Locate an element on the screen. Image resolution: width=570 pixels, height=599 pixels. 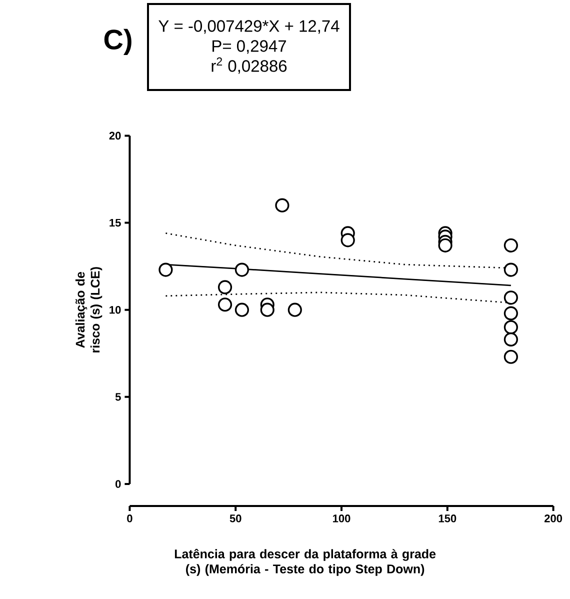
x-tick-label: 200 is located at coordinates (553, 518).